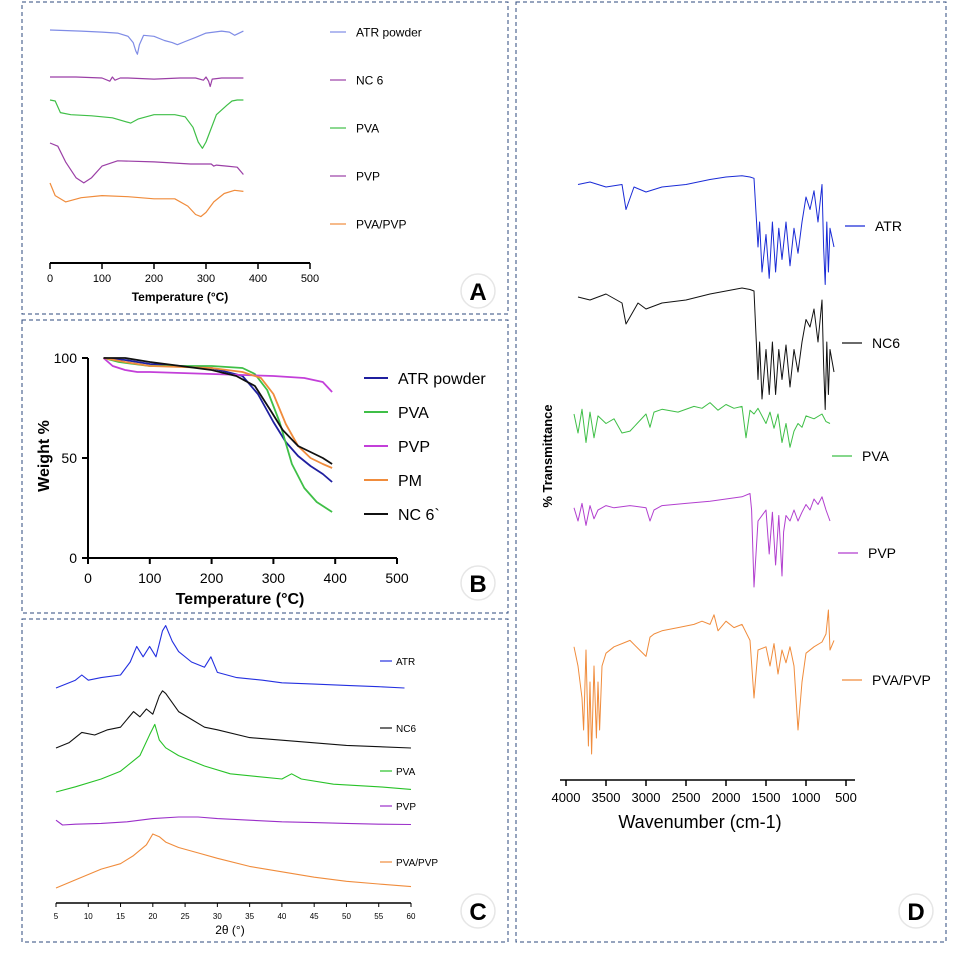 The height and width of the screenshot is (956, 964). What do you see at coordinates (233, 861) in the screenshot?
I see `panel-c-series-pva-pvp` at bounding box center [233, 861].